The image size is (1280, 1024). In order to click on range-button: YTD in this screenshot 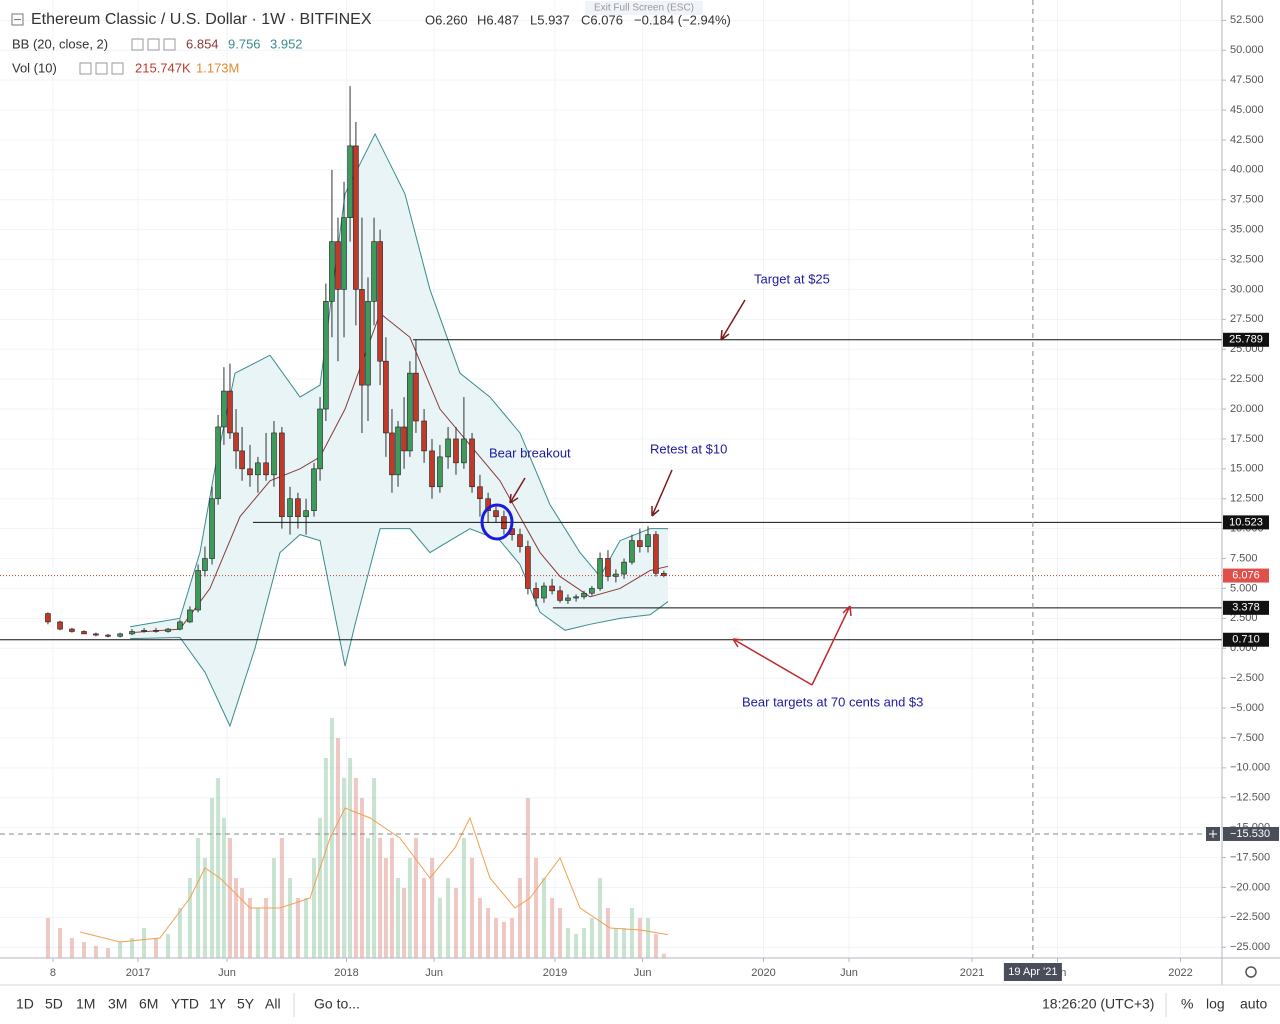, I will do `click(185, 1004)`.